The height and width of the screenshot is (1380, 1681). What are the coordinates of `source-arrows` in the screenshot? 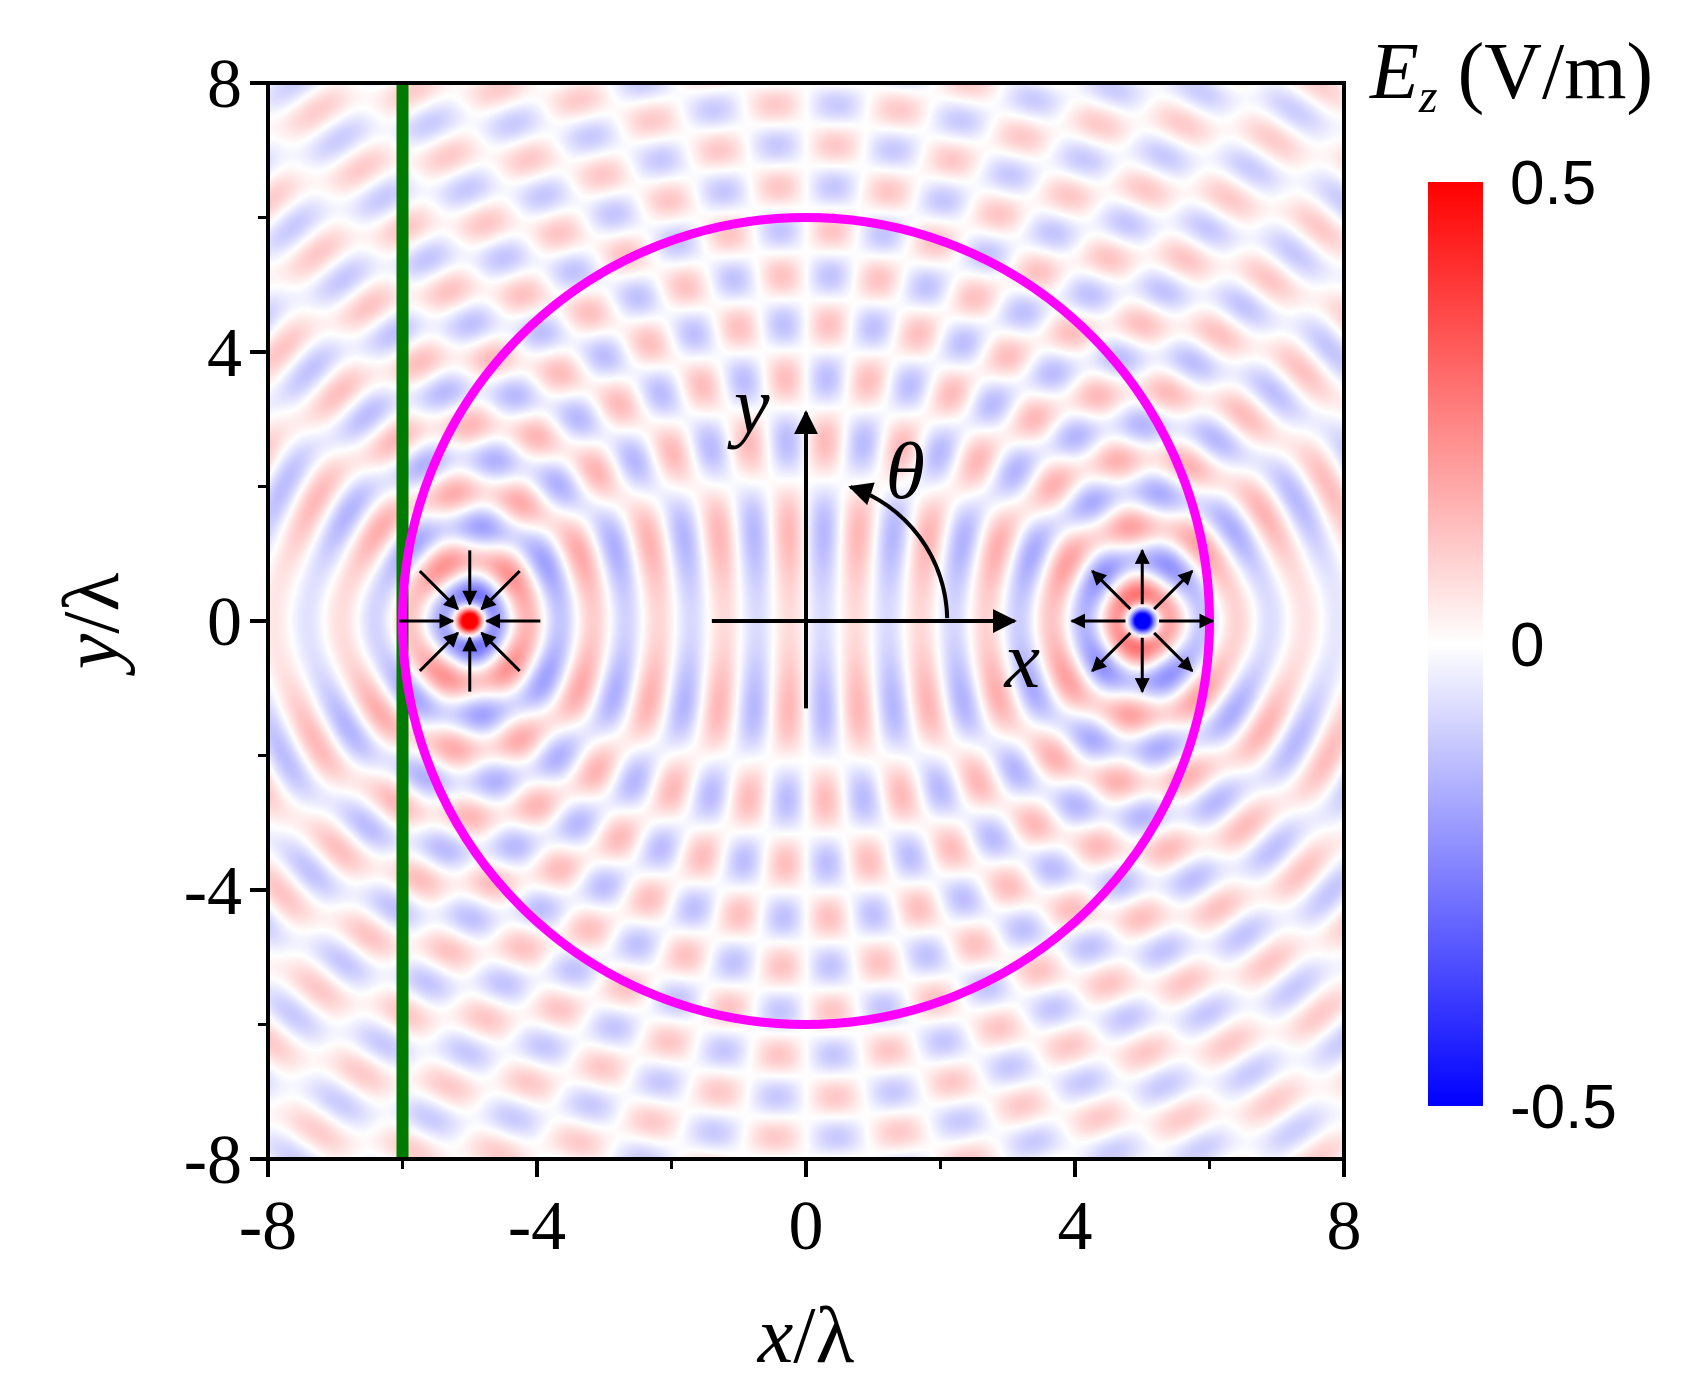 It's located at (1142, 621).